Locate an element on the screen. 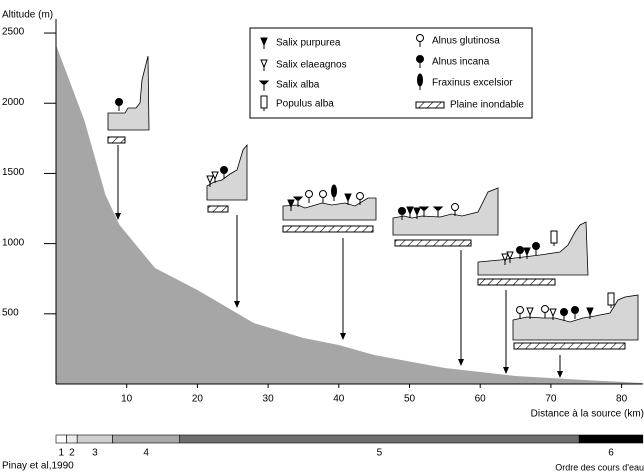  legend-label: Plaine inondable is located at coordinates (487, 105).